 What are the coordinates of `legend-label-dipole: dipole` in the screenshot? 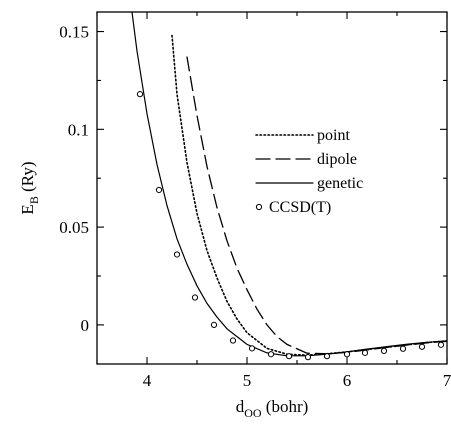 It's located at (337, 159).